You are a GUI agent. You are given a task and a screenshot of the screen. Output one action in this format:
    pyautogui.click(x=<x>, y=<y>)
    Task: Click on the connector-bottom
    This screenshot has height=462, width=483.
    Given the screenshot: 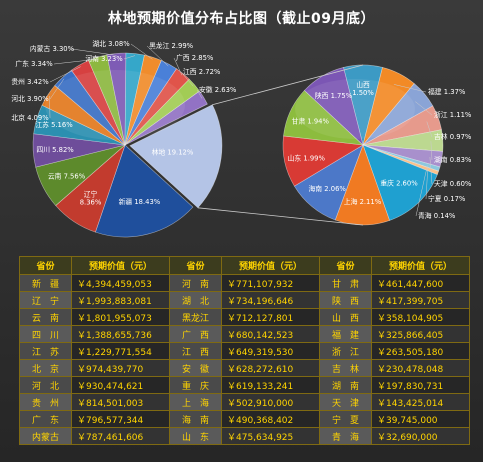 What is the action you would take?
    pyautogui.click(x=280, y=216)
    